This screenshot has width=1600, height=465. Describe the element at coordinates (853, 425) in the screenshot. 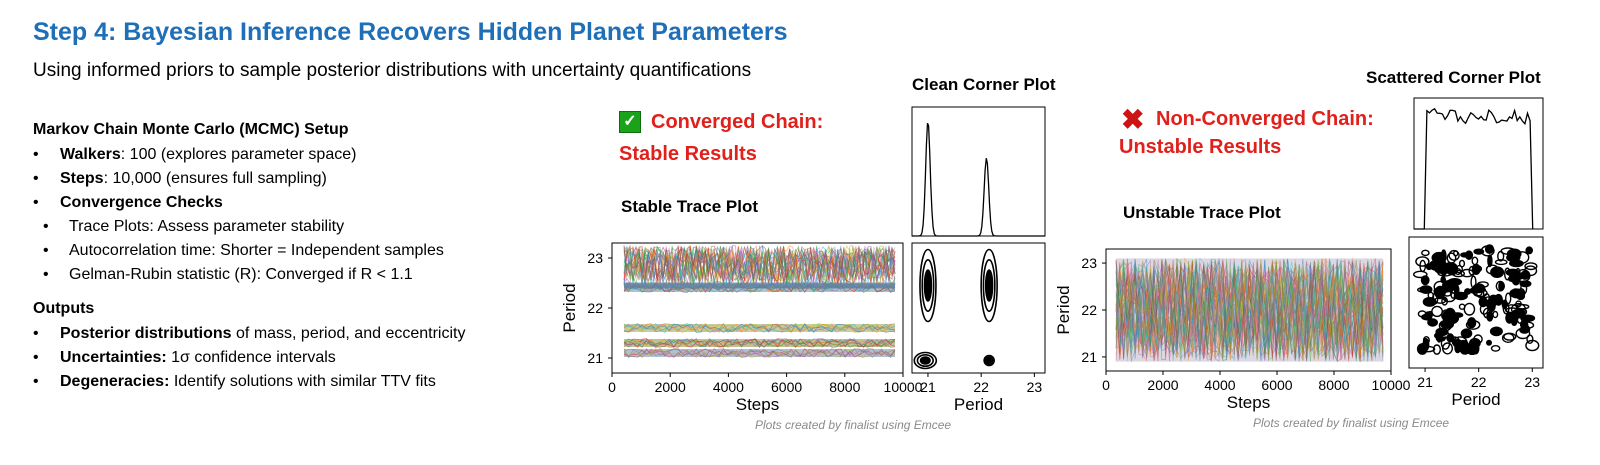

I see `converged-credit: Plots created by finalist using Emcee` at that location.